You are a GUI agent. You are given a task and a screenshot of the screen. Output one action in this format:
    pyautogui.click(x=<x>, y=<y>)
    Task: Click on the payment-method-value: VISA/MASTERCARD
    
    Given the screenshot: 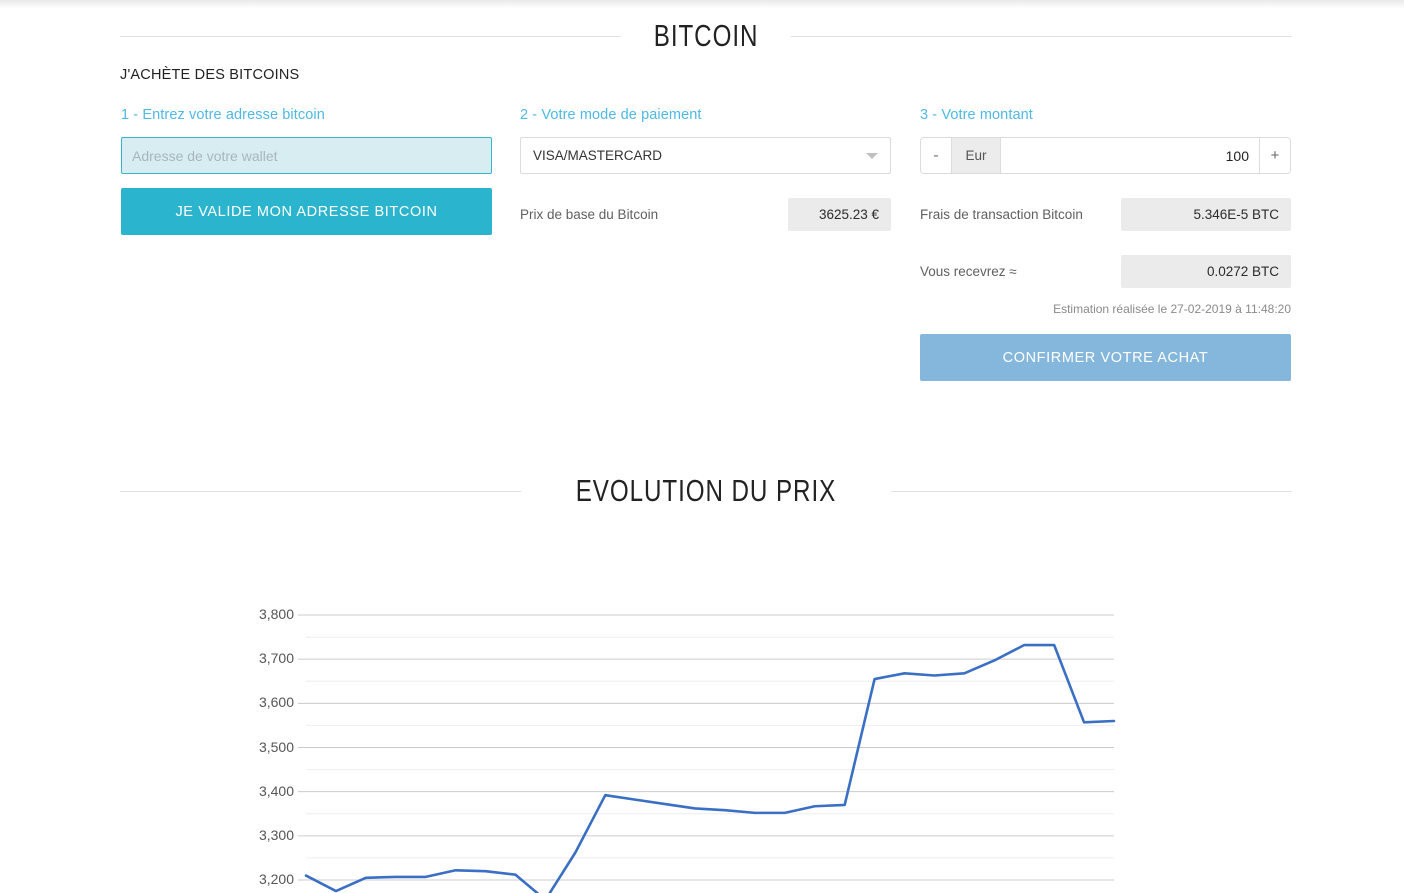 What is the action you would take?
    pyautogui.click(x=598, y=155)
    